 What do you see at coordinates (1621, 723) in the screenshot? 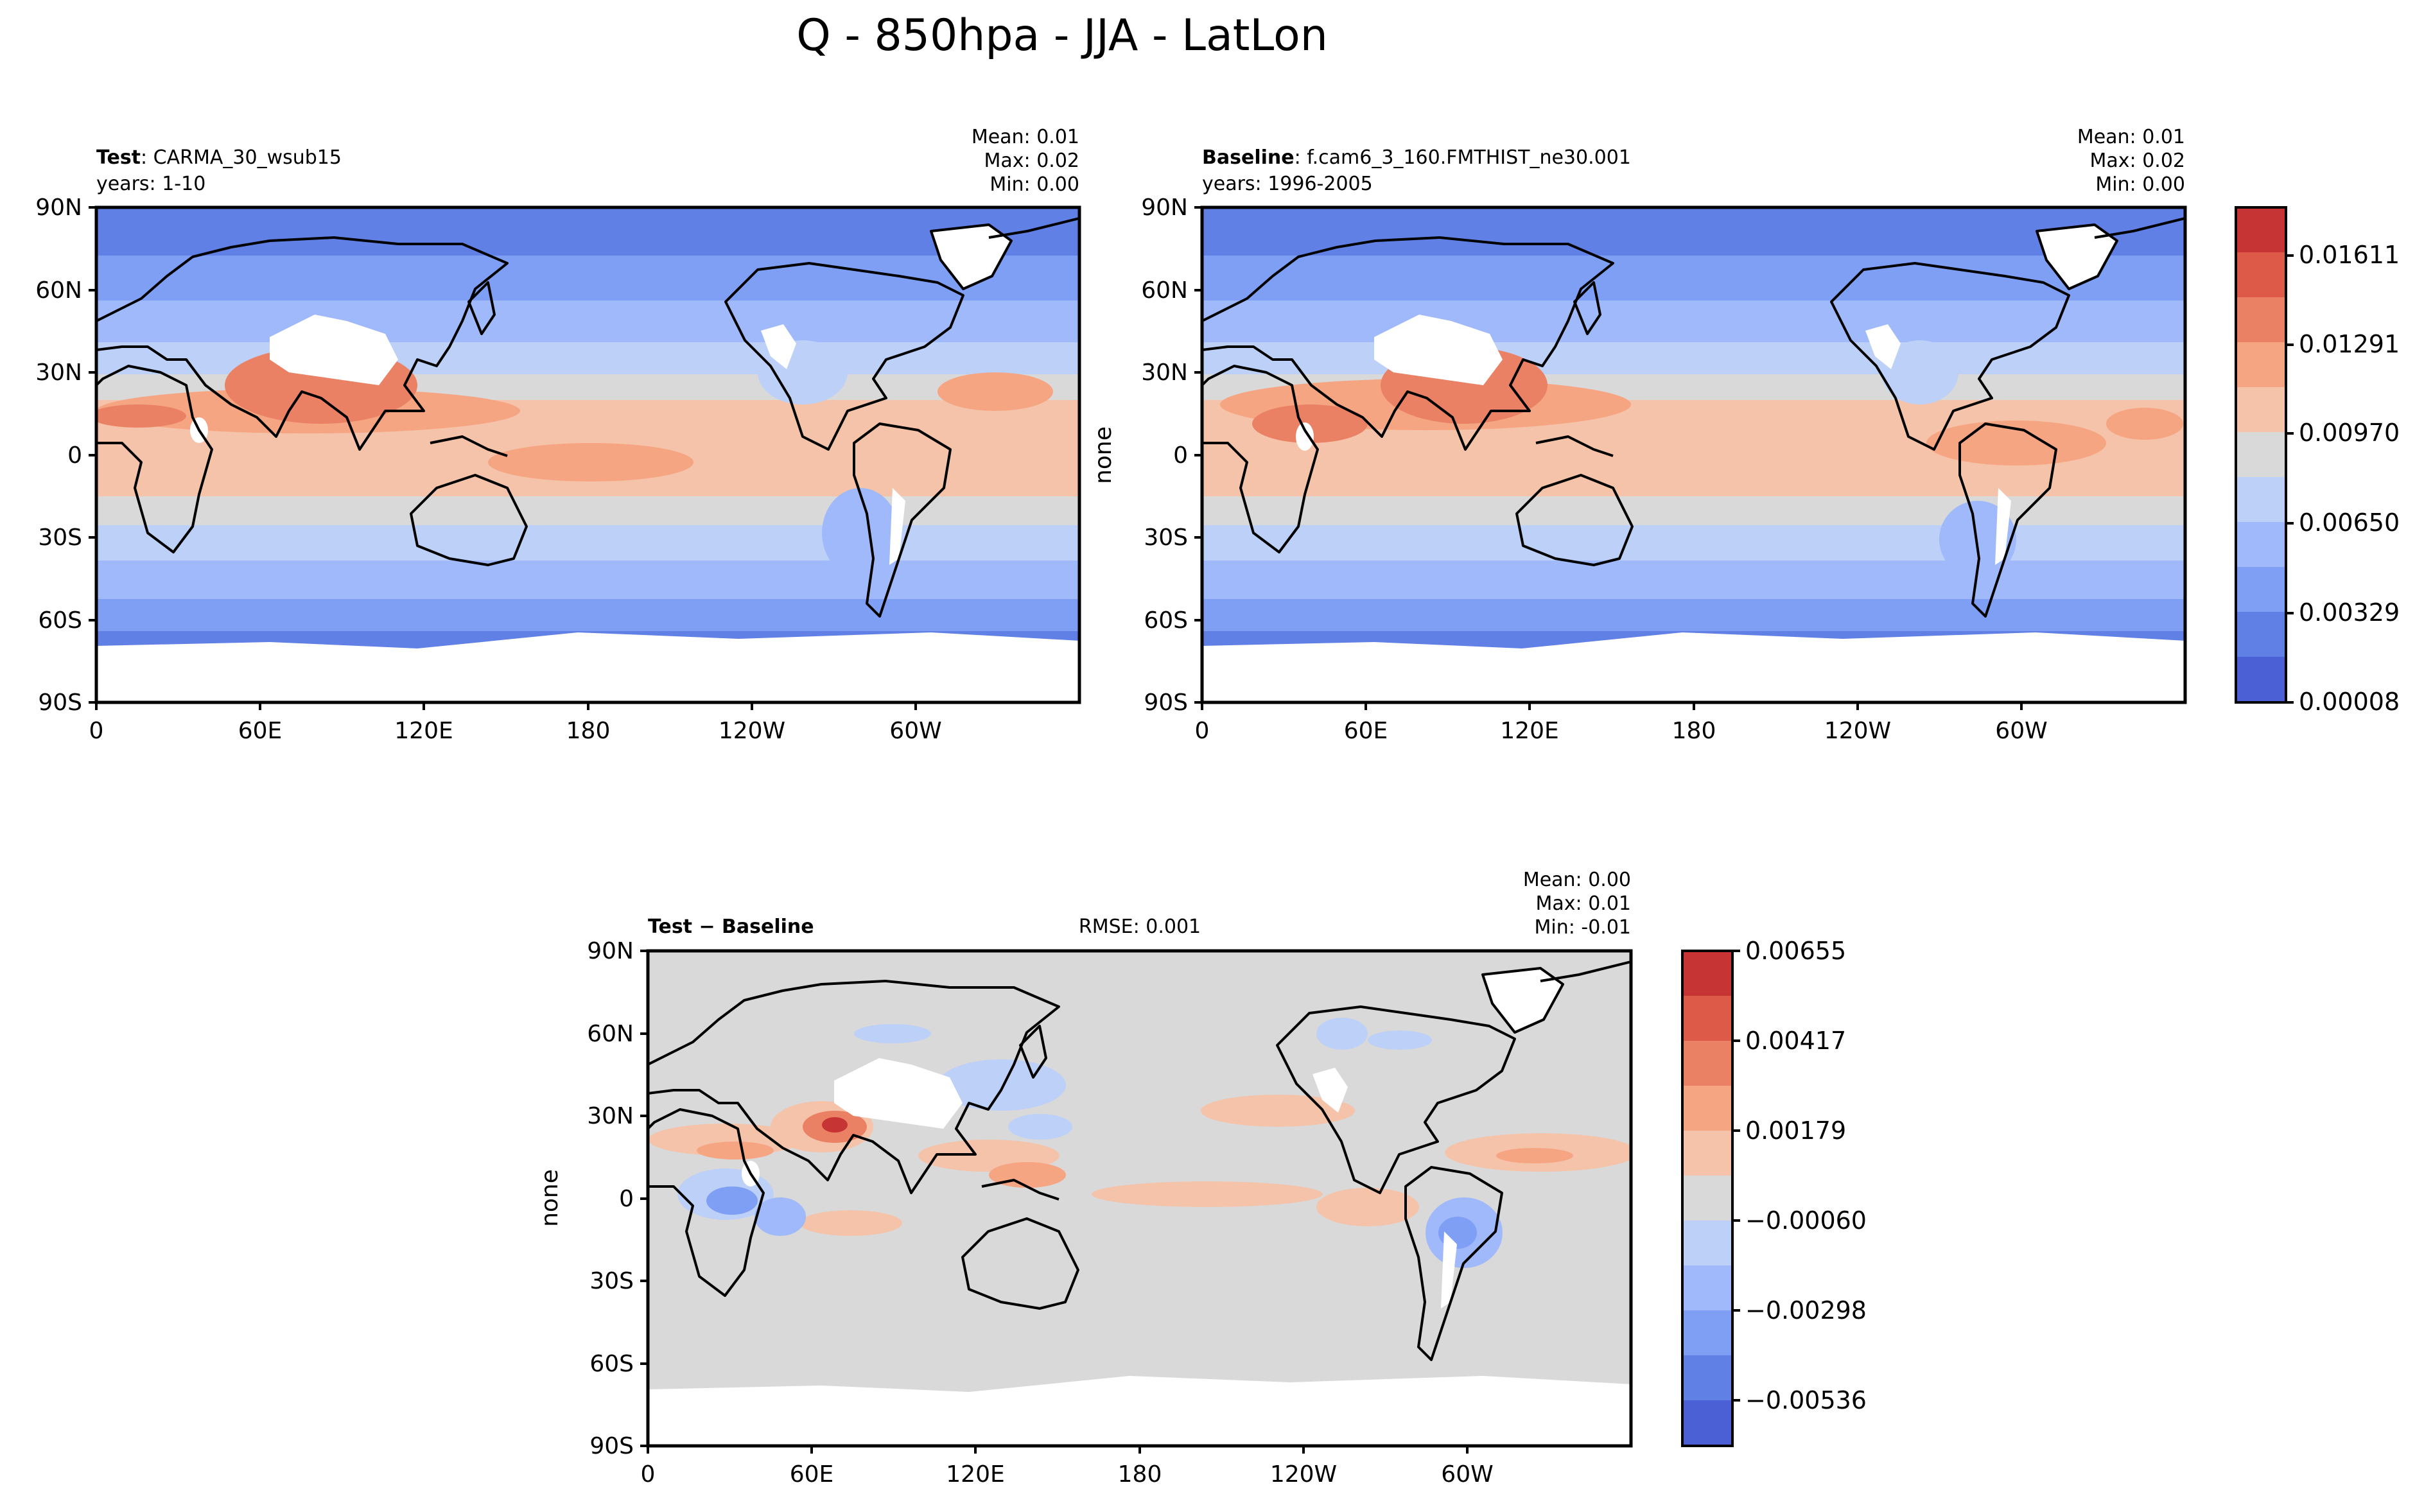
I see `panel-baseline-x-ticks: 0 60E 120E 180 120W 60W` at bounding box center [1621, 723].